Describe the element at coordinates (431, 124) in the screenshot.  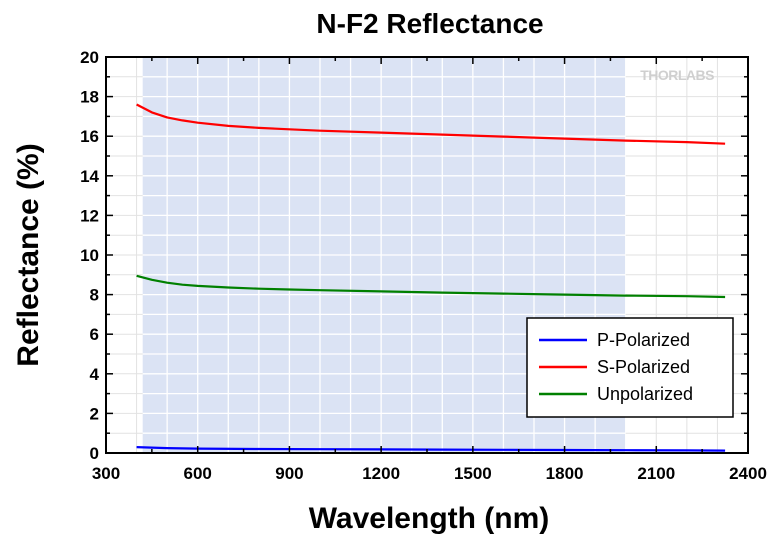
I see `series-line-s-polarized` at that location.